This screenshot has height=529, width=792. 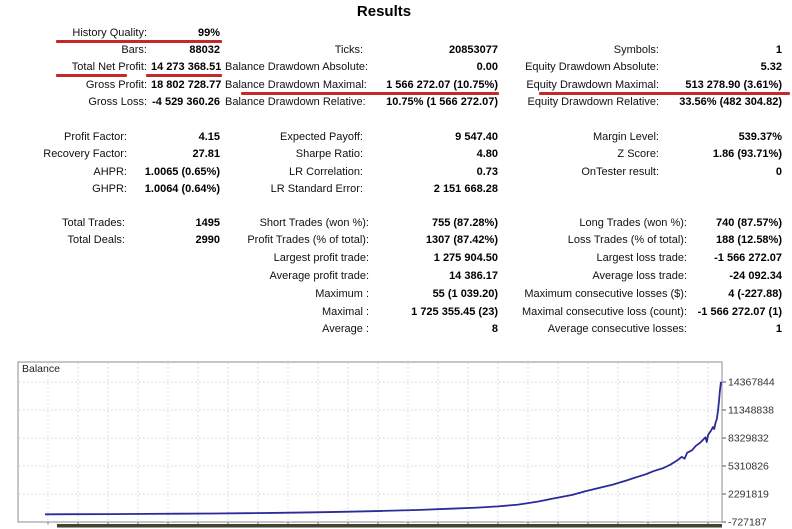 What do you see at coordinates (109, 188) in the screenshot?
I see `stat-label: GHPR:` at bounding box center [109, 188].